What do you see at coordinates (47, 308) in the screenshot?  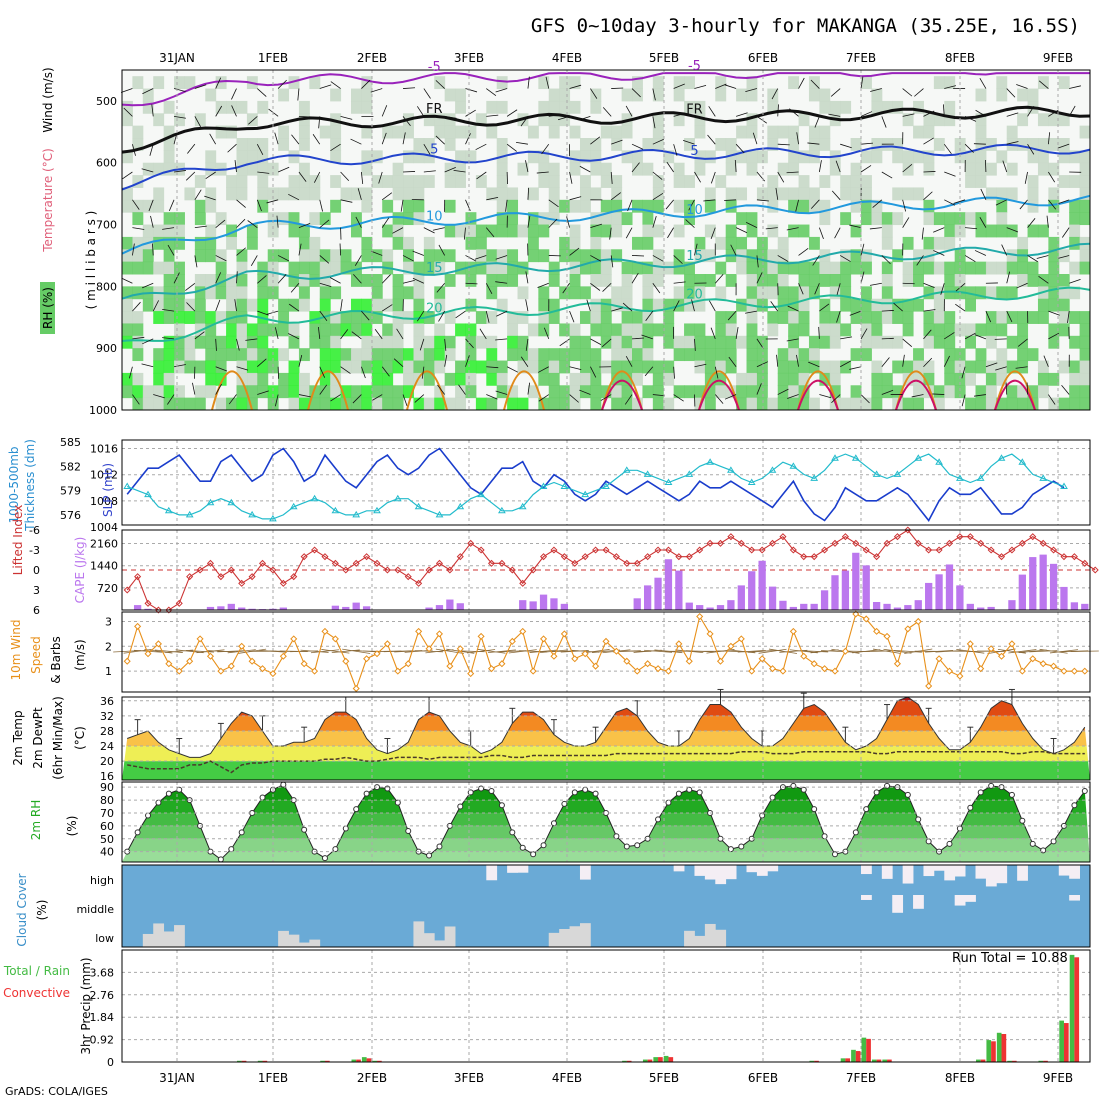 I see `rh-legend-swatch` at bounding box center [47, 308].